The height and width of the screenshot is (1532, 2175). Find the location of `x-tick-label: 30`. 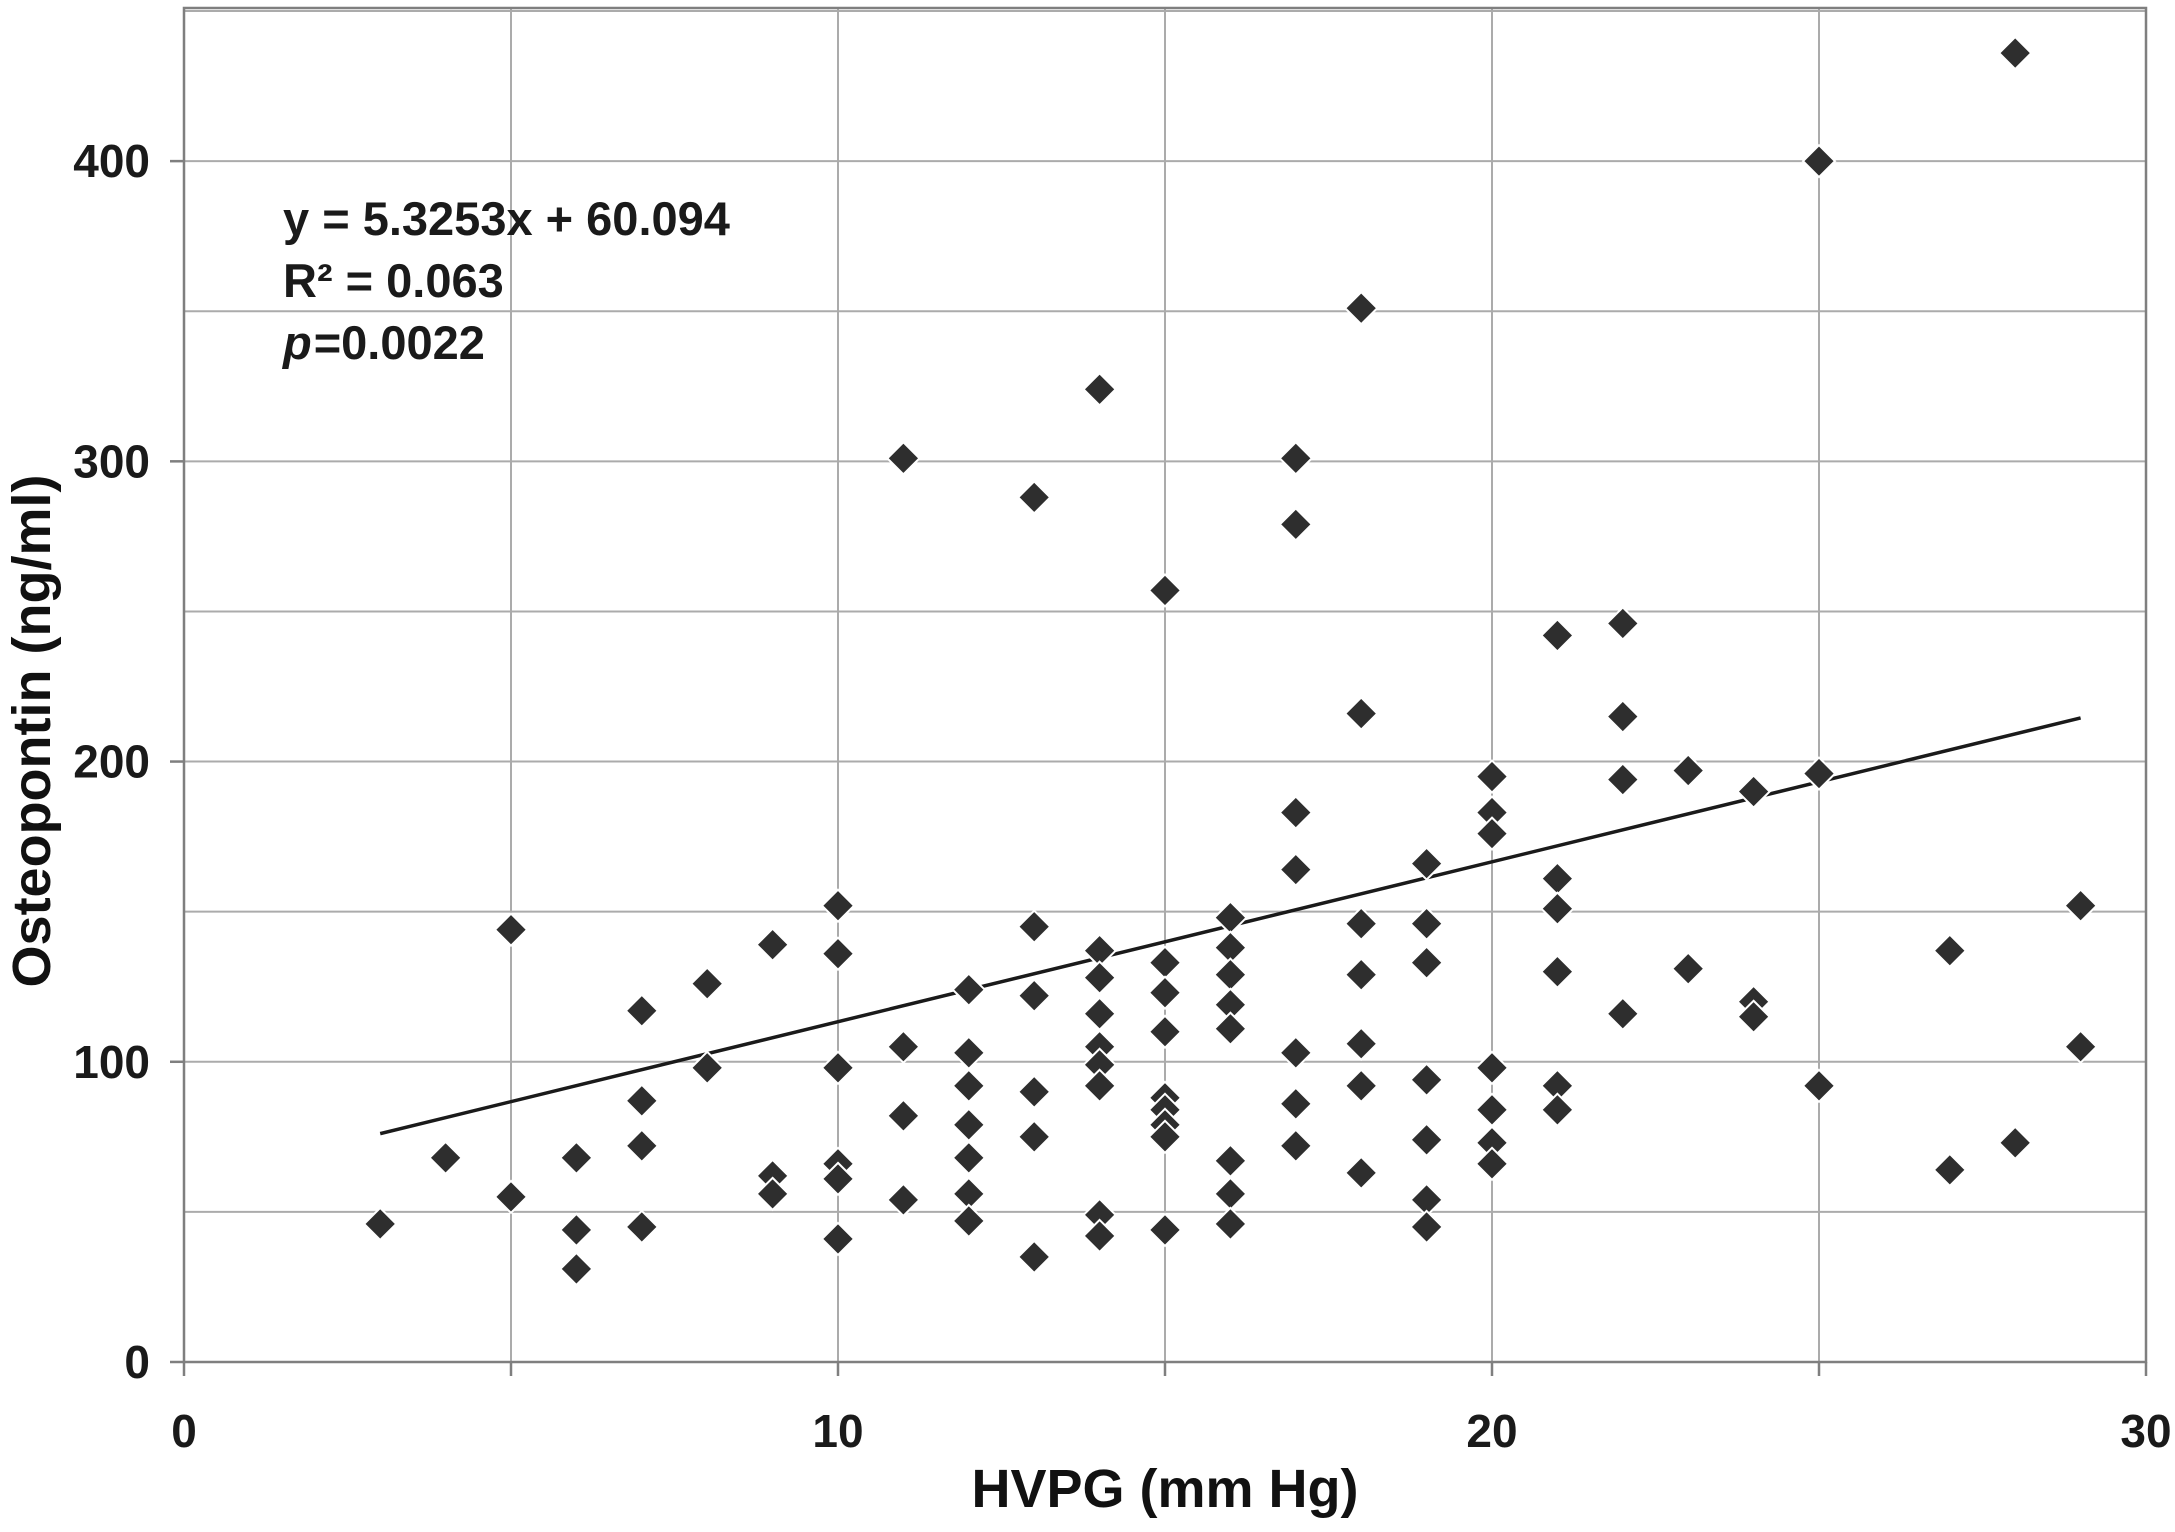

x-tick-label: 30 is located at coordinates (2145, 1431).